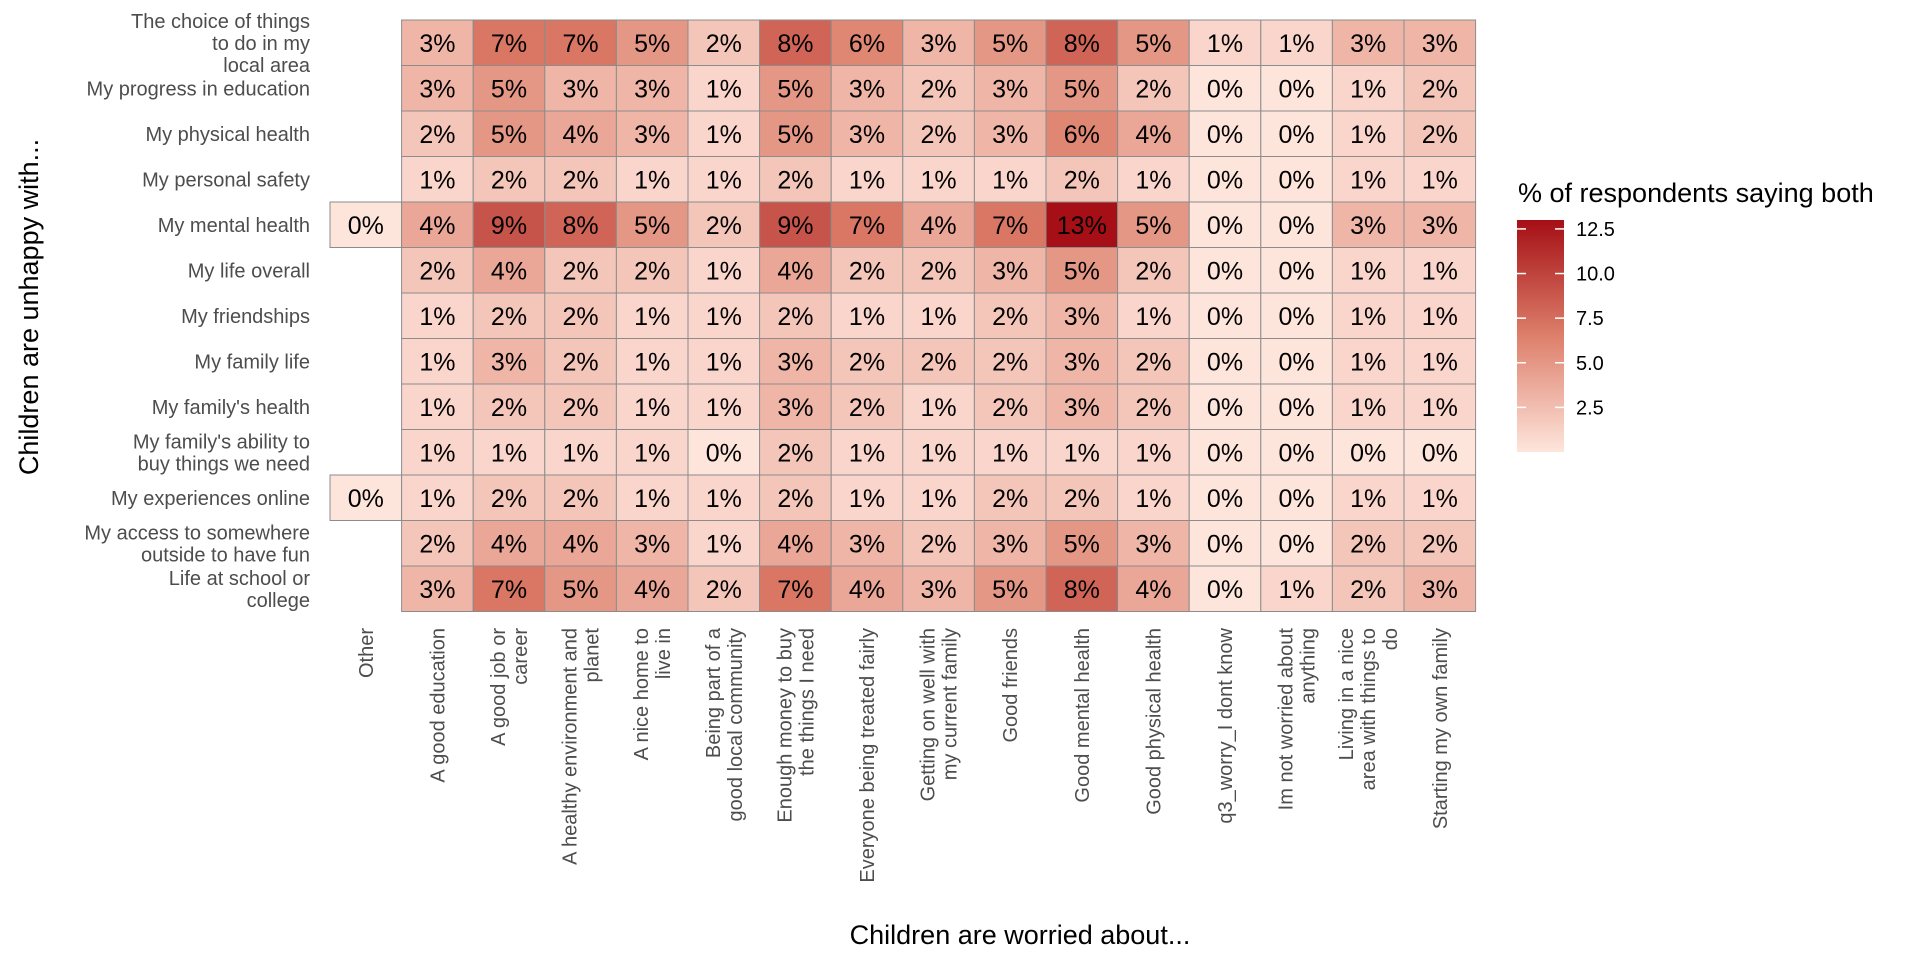 The image size is (1920, 960). Describe the element at coordinates (725, 724) in the screenshot. I see `column-label: Being part of agood local community` at that location.